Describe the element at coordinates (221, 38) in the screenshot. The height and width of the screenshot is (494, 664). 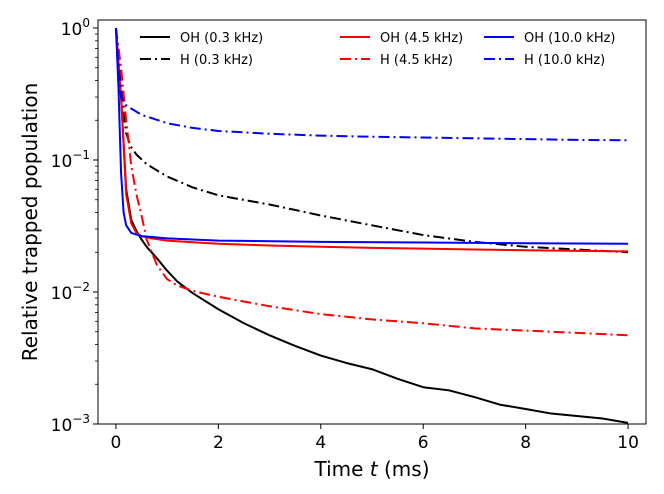
I see `legend-label: OH (0.3 kHz)` at that location.